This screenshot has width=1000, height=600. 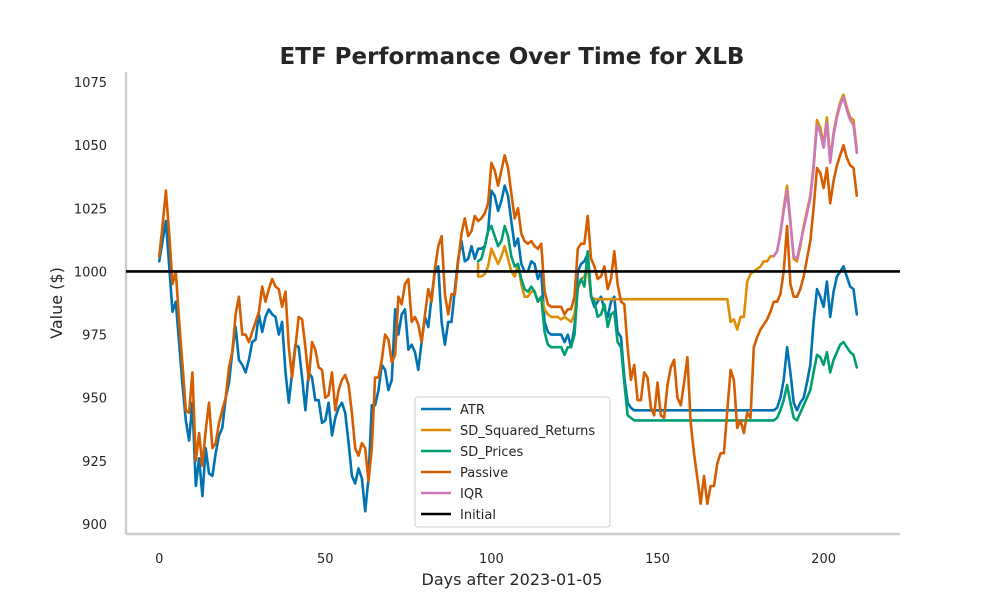 I want to click on x-tick-label: 150, so click(x=657, y=559).